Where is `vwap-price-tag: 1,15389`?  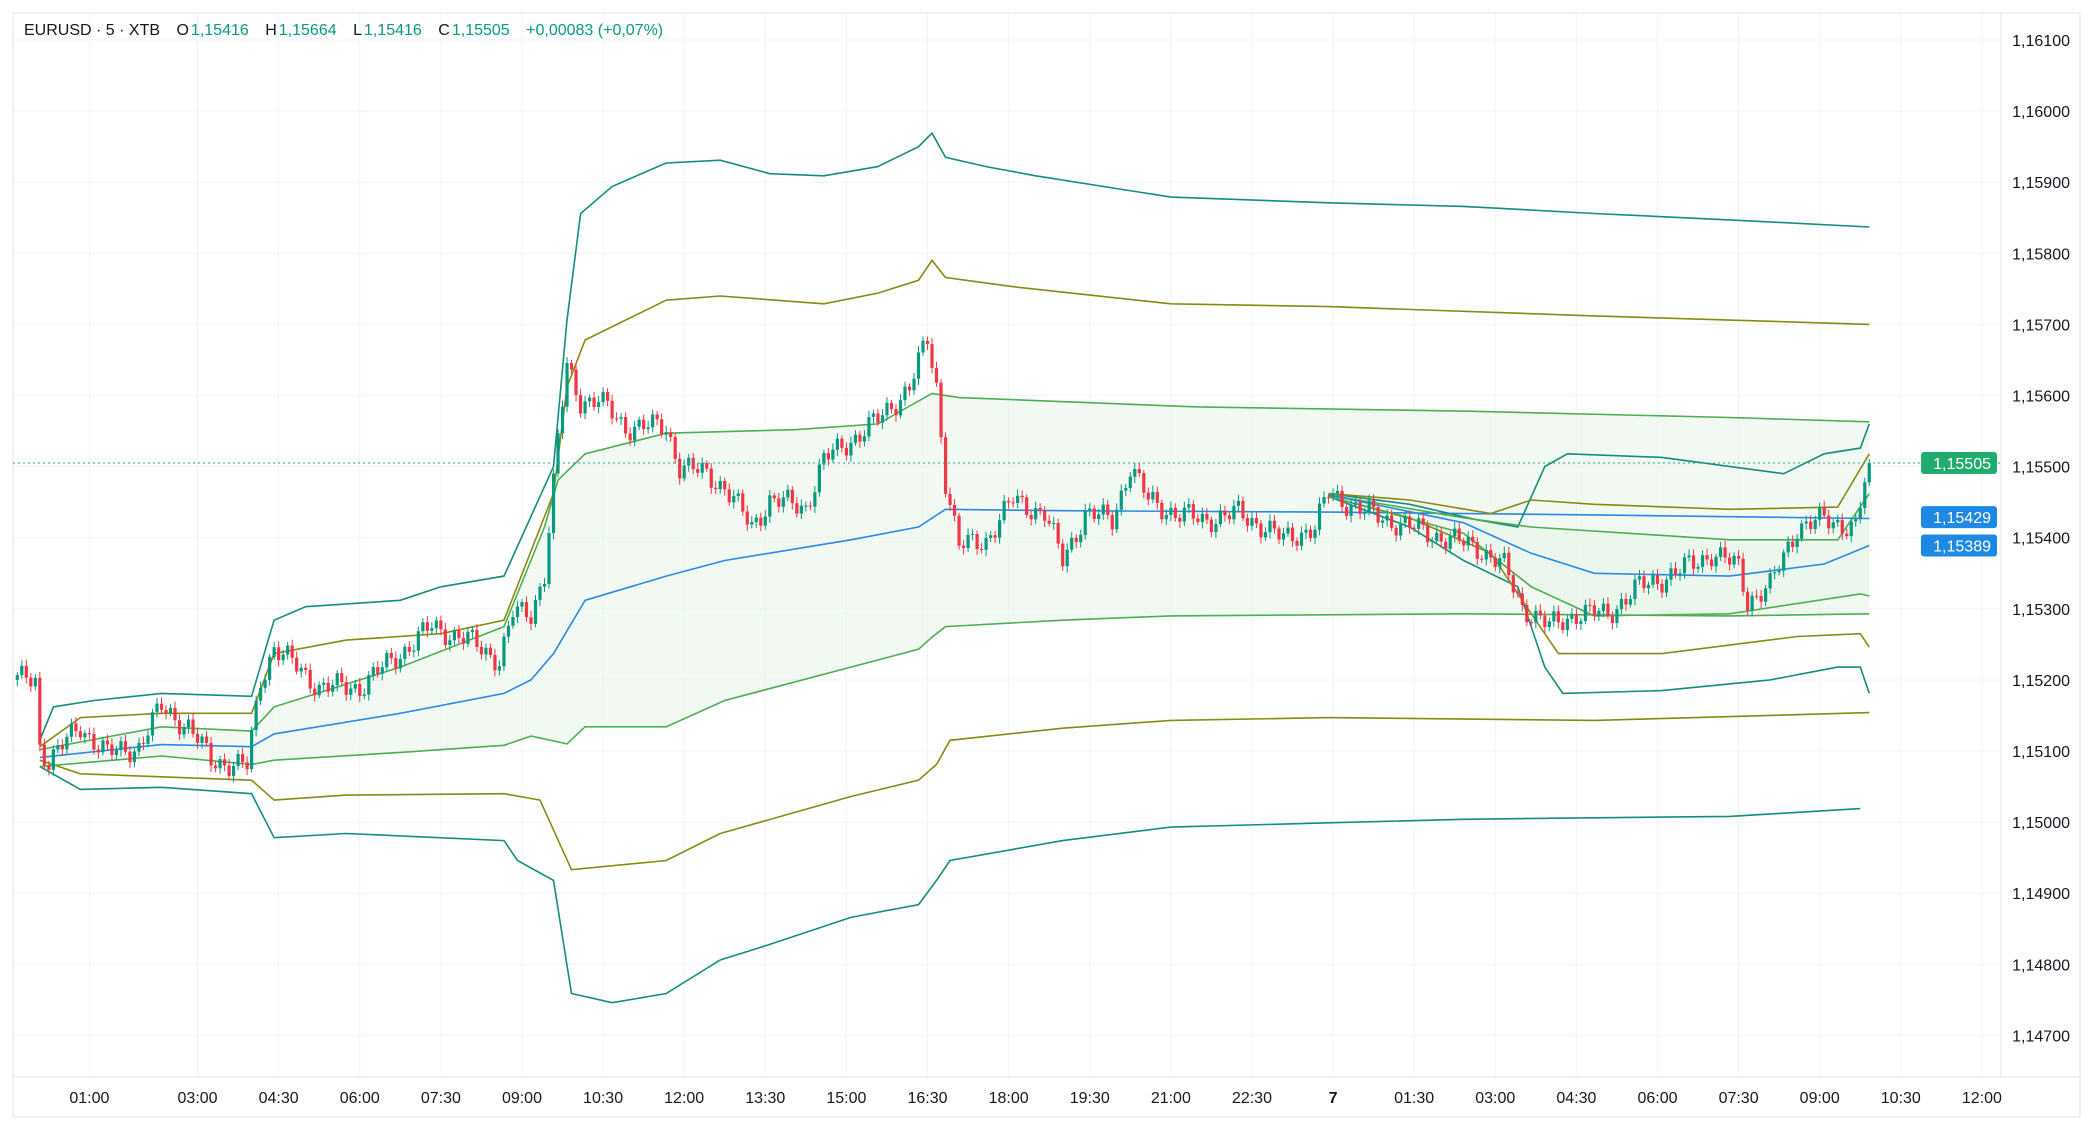 vwap-price-tag: 1,15389 is located at coordinates (1962, 547).